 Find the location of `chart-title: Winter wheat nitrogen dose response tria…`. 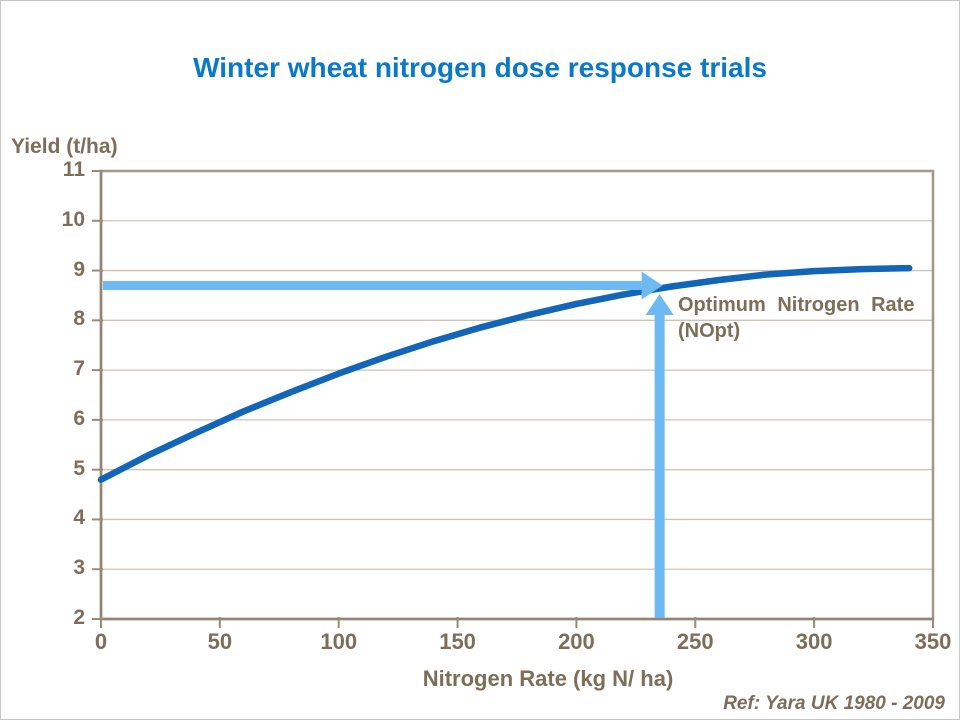

chart-title: Winter wheat nitrogen dose response tria… is located at coordinates (480, 67).